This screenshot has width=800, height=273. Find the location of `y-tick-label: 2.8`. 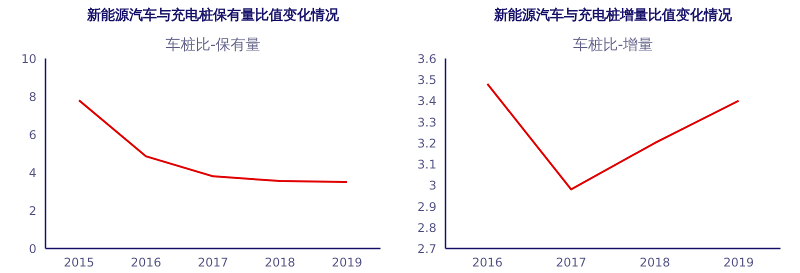

y-tick-label: 2.8 is located at coordinates (427, 227).